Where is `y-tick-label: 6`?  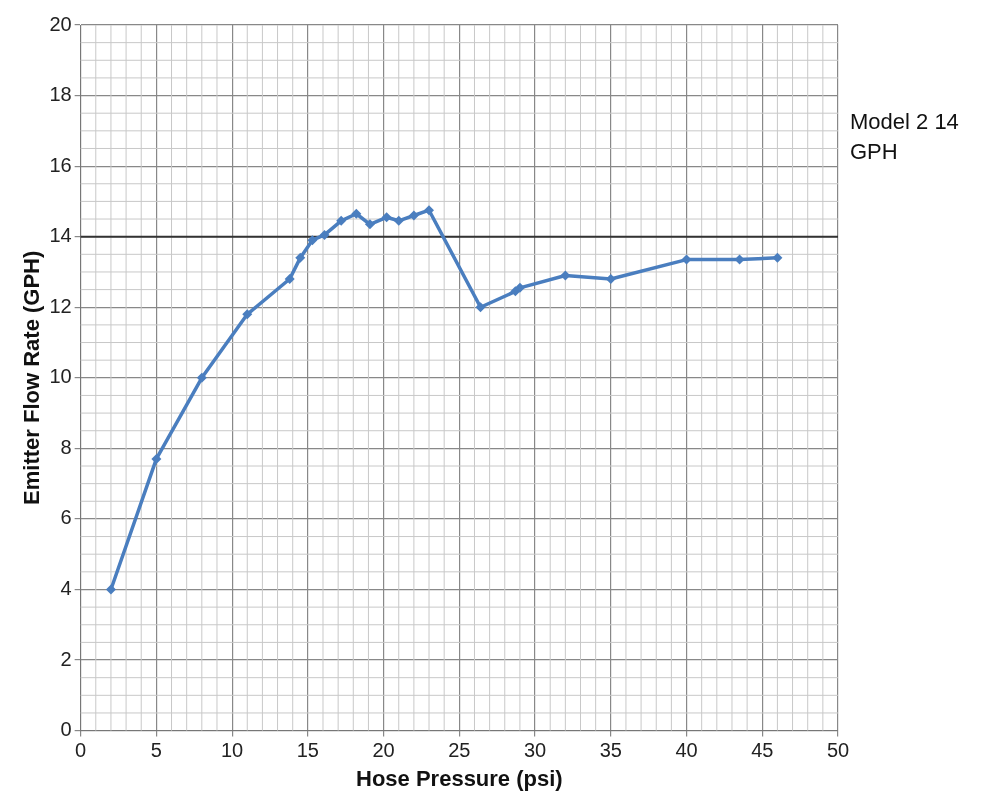
y-tick-label: 6 is located at coordinates (66, 517).